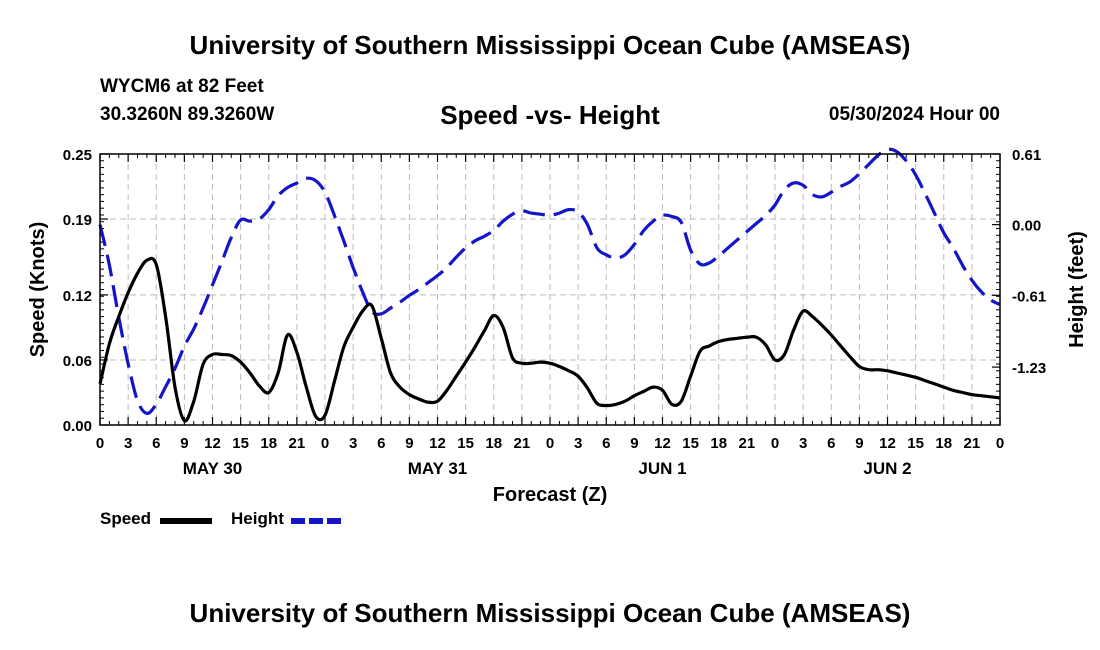 This screenshot has width=1100, height=650. I want to click on y-tick-label: 0.12, so click(77, 296).